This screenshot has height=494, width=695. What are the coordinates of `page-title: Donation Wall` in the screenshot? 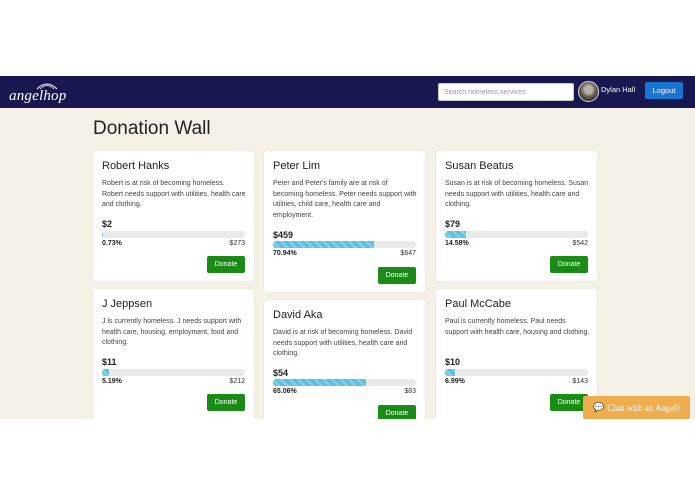 It's located at (152, 128).